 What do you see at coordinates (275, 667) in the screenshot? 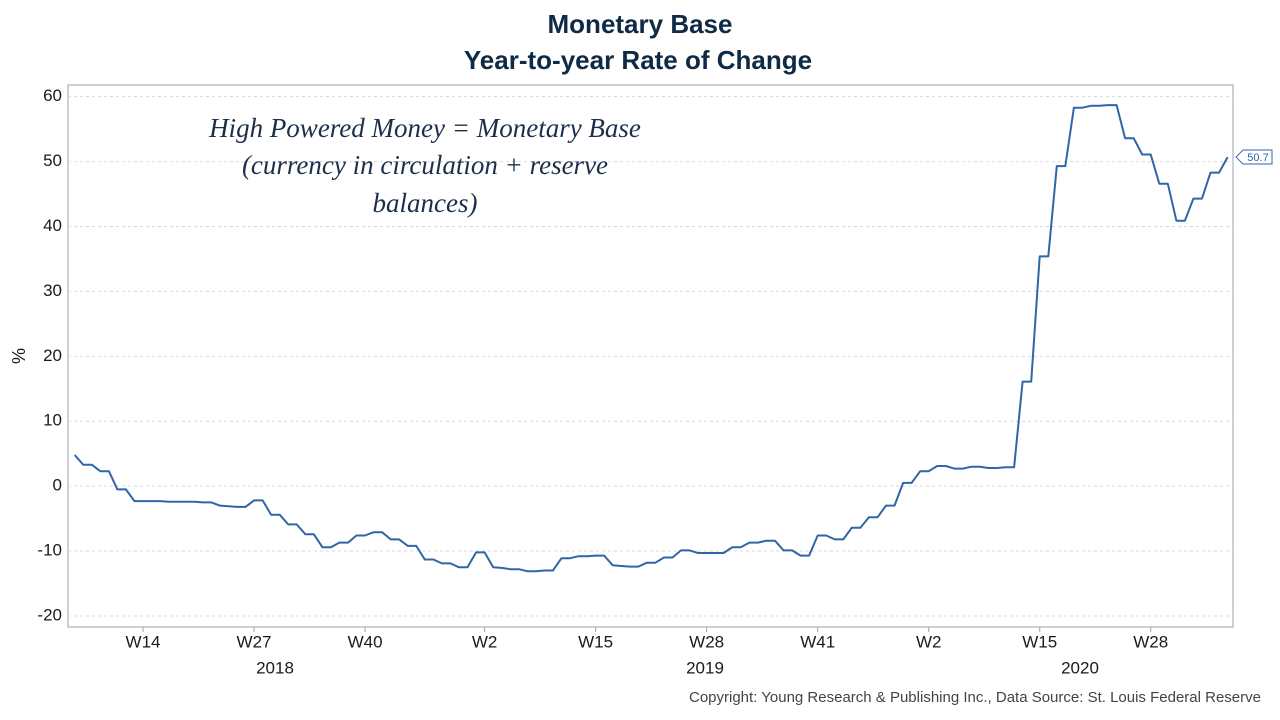
I see `year-label: 2018` at bounding box center [275, 667].